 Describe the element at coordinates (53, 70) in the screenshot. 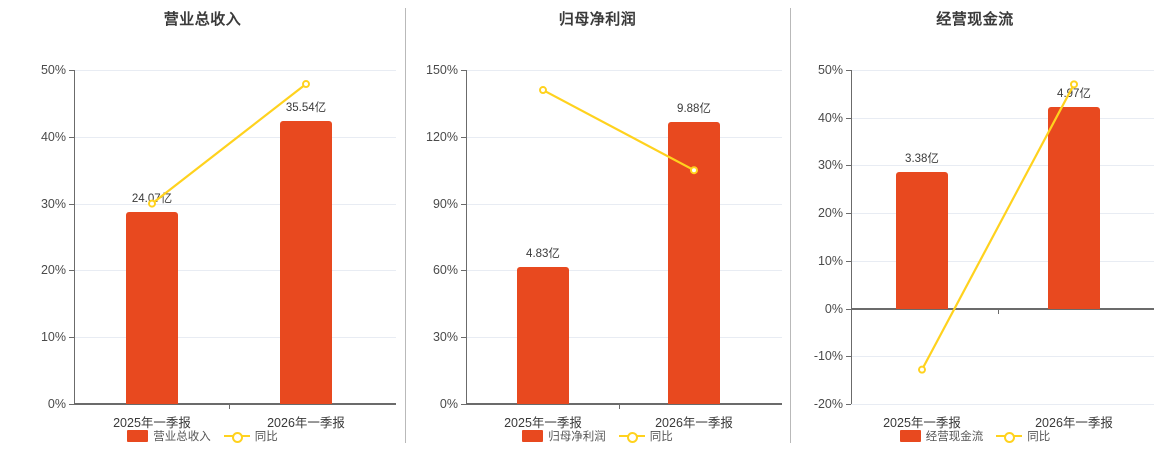

I see `y-axis-label: 50%` at that location.